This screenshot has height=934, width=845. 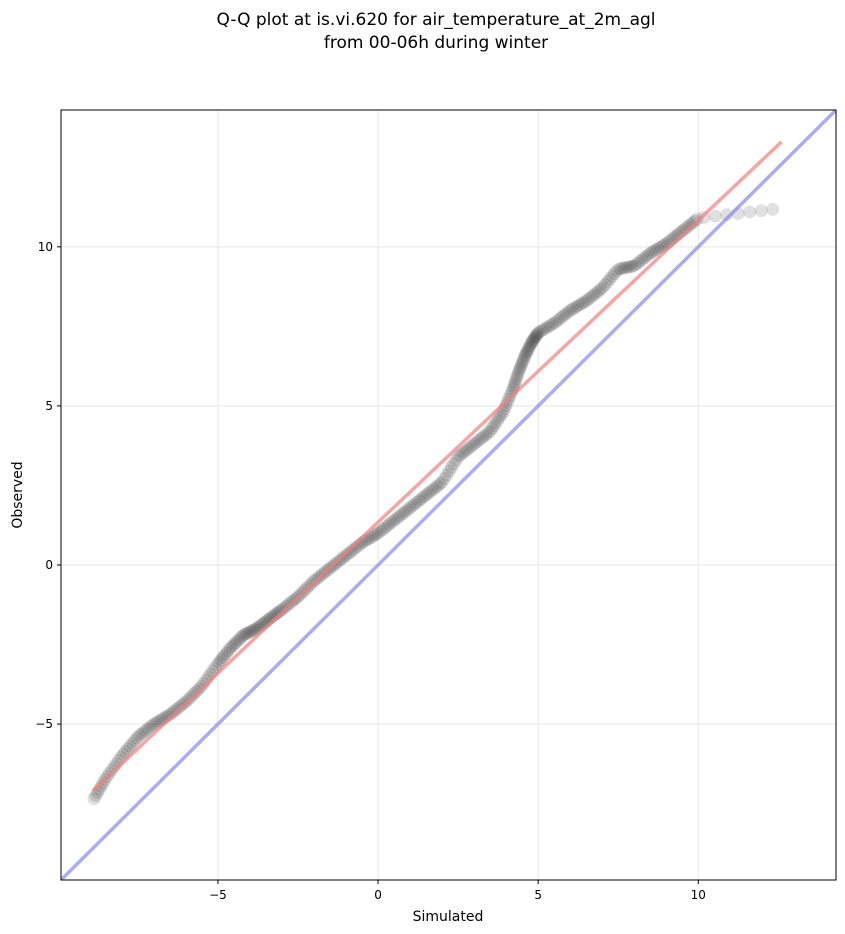 I want to click on x-tick-label: 0, so click(x=378, y=895).